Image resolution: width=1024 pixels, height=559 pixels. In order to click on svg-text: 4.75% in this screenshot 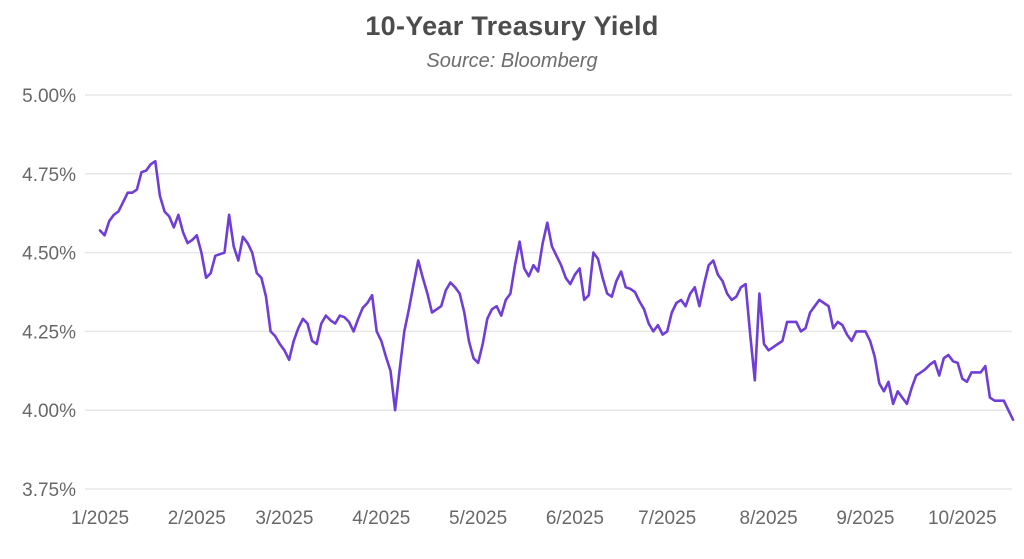, I will do `click(49, 175)`.